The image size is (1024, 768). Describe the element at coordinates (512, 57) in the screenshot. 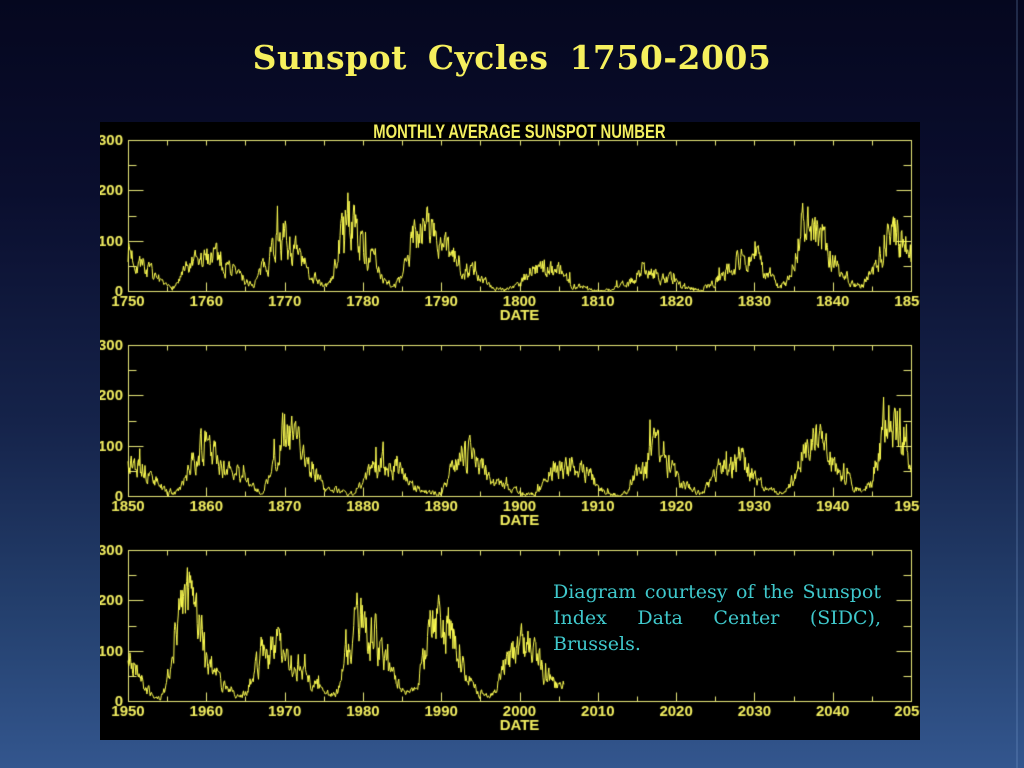

I see `slide-title: Sunspot Cycles 1750-2005` at that location.